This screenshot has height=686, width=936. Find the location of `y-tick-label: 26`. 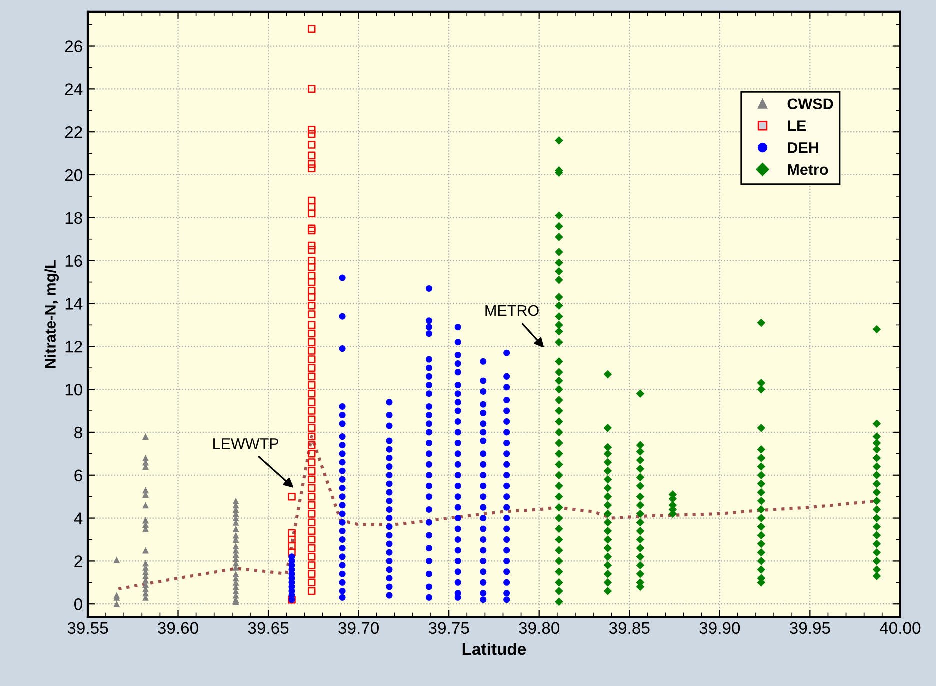

y-tick-label: 26 is located at coordinates (73, 46).